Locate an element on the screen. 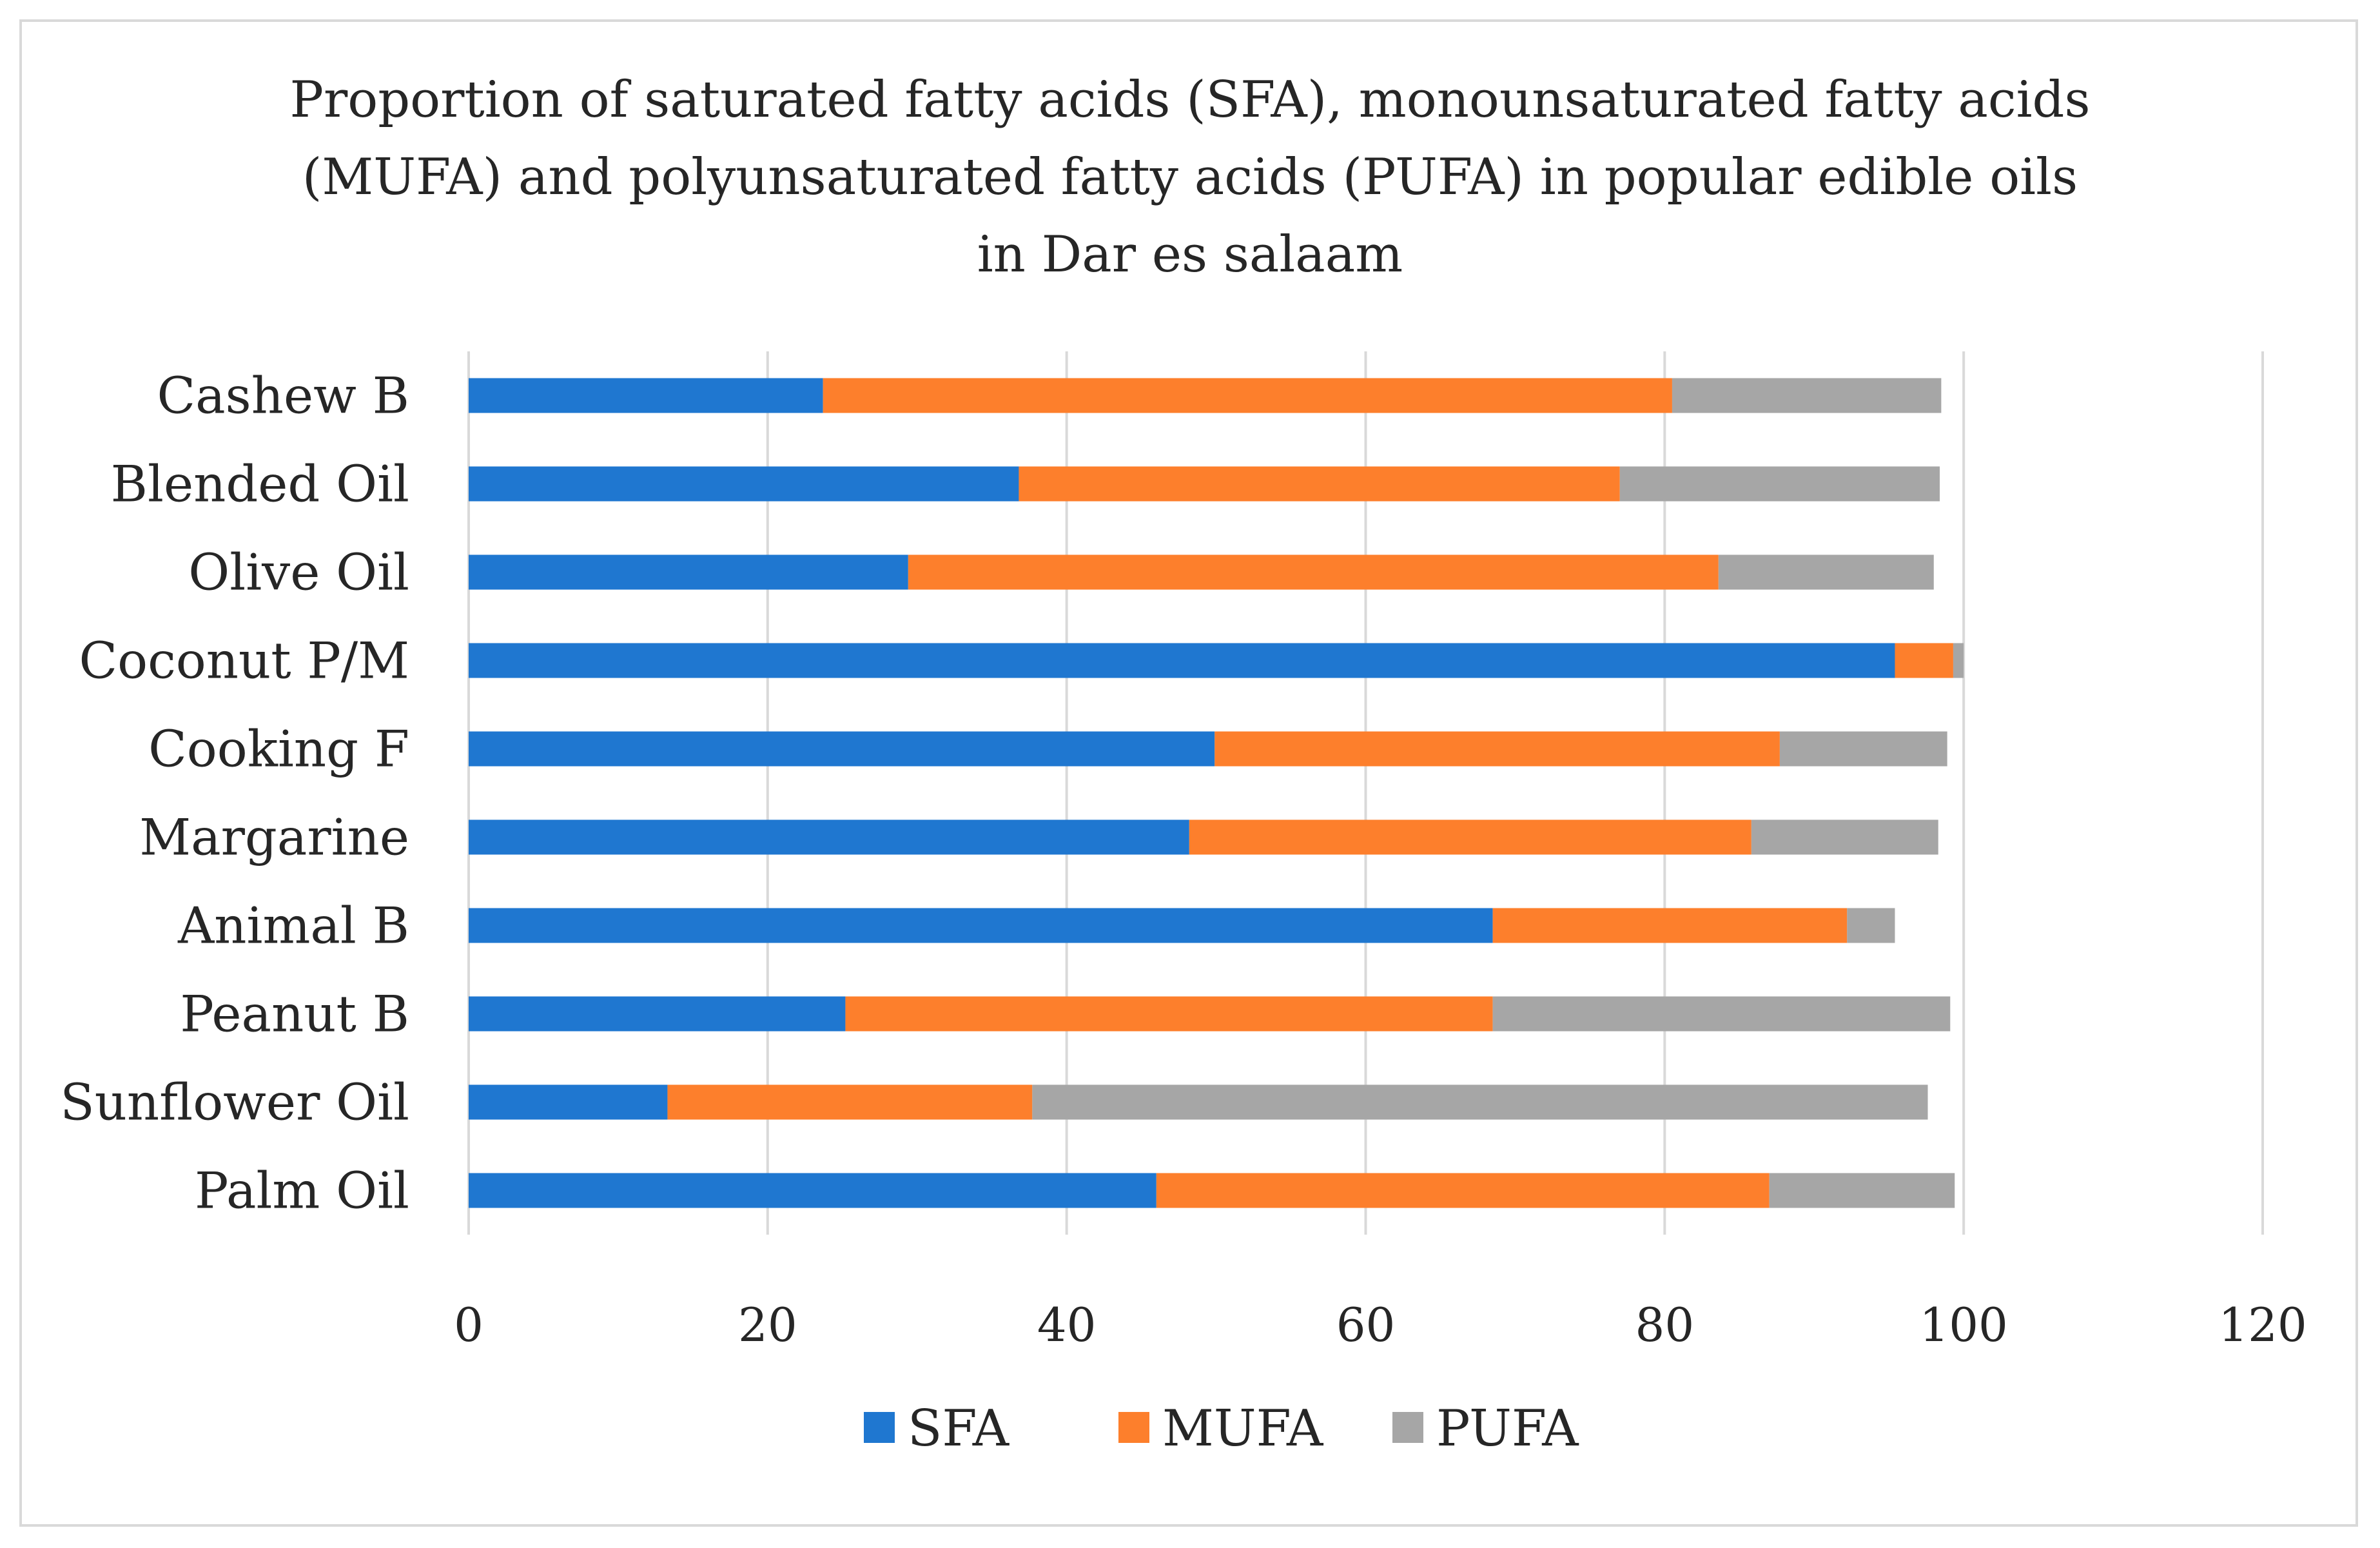  legend-swatch-mufa is located at coordinates (1133, 1427).